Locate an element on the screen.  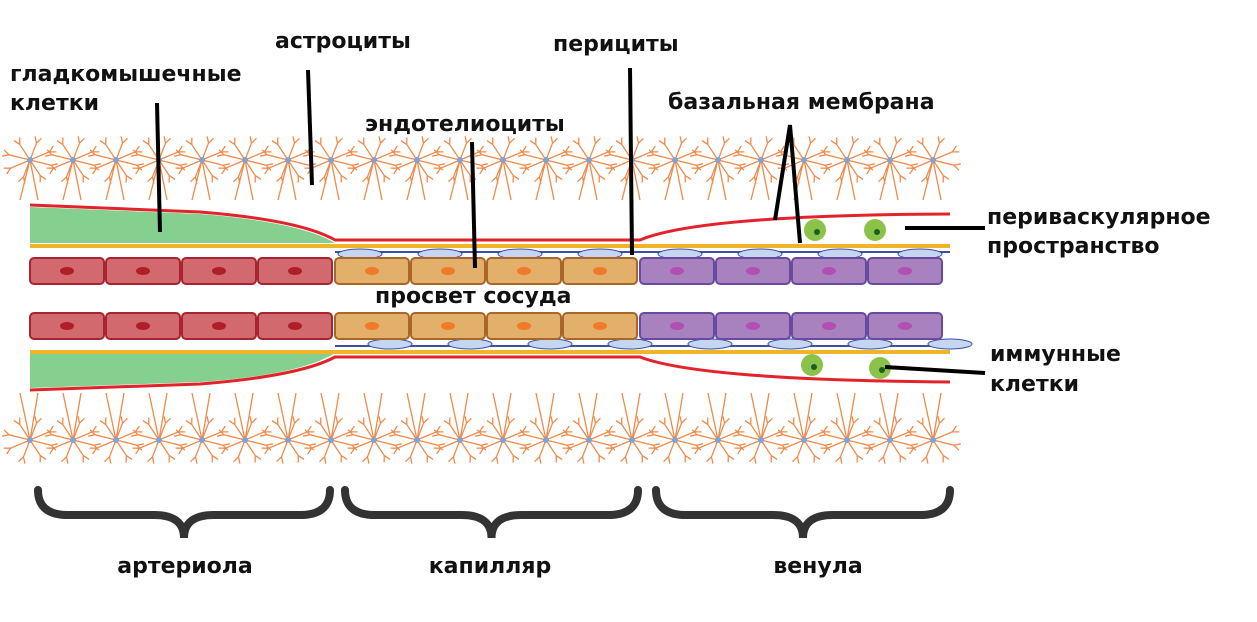
smooth-muscle is located at coordinates (182, 370).